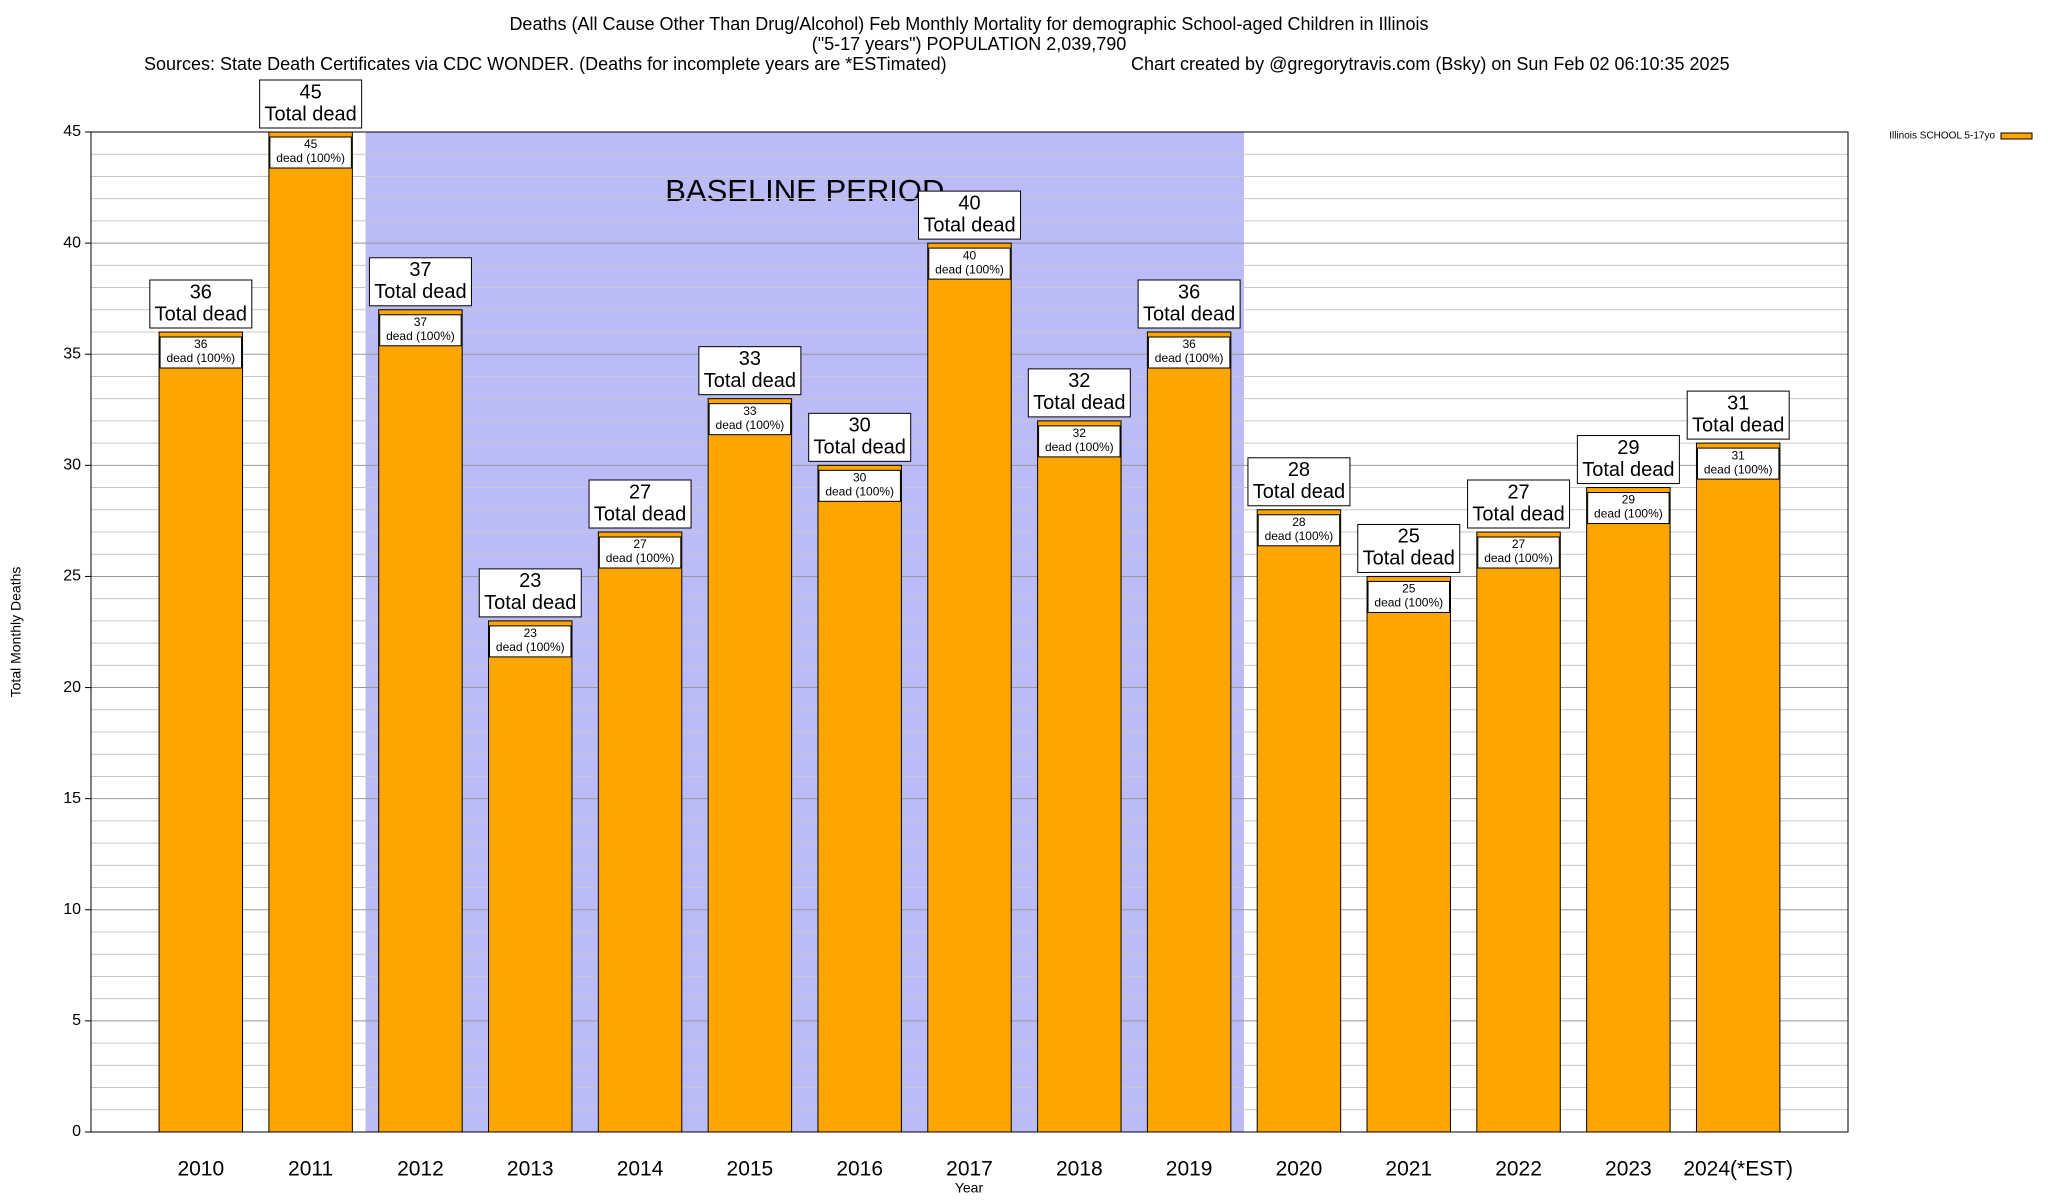 The width and height of the screenshot is (2048, 1200). What do you see at coordinates (969, 44) in the screenshot?
I see `chart-subtitle: ("5-17 years") POPULATION 2,039,790` at bounding box center [969, 44].